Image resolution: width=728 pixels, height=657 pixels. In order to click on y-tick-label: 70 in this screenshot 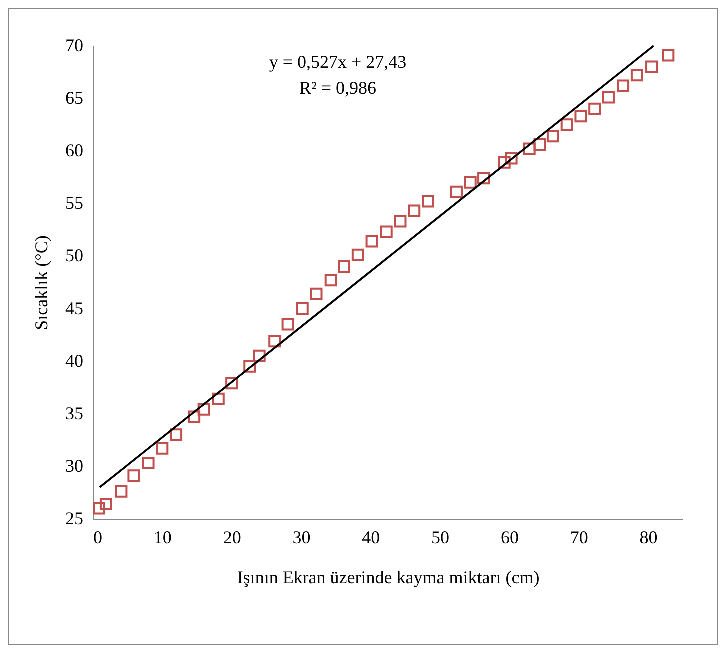, I will do `click(75, 46)`.